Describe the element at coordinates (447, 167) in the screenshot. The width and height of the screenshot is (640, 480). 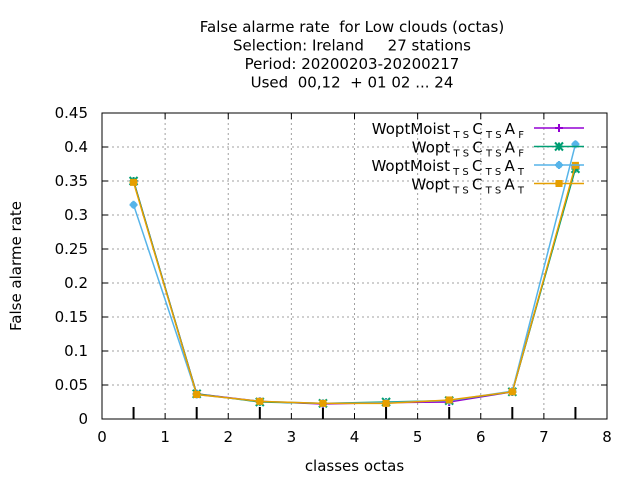
I see `legend-label: WoptMoist T S C T S A T` at that location.